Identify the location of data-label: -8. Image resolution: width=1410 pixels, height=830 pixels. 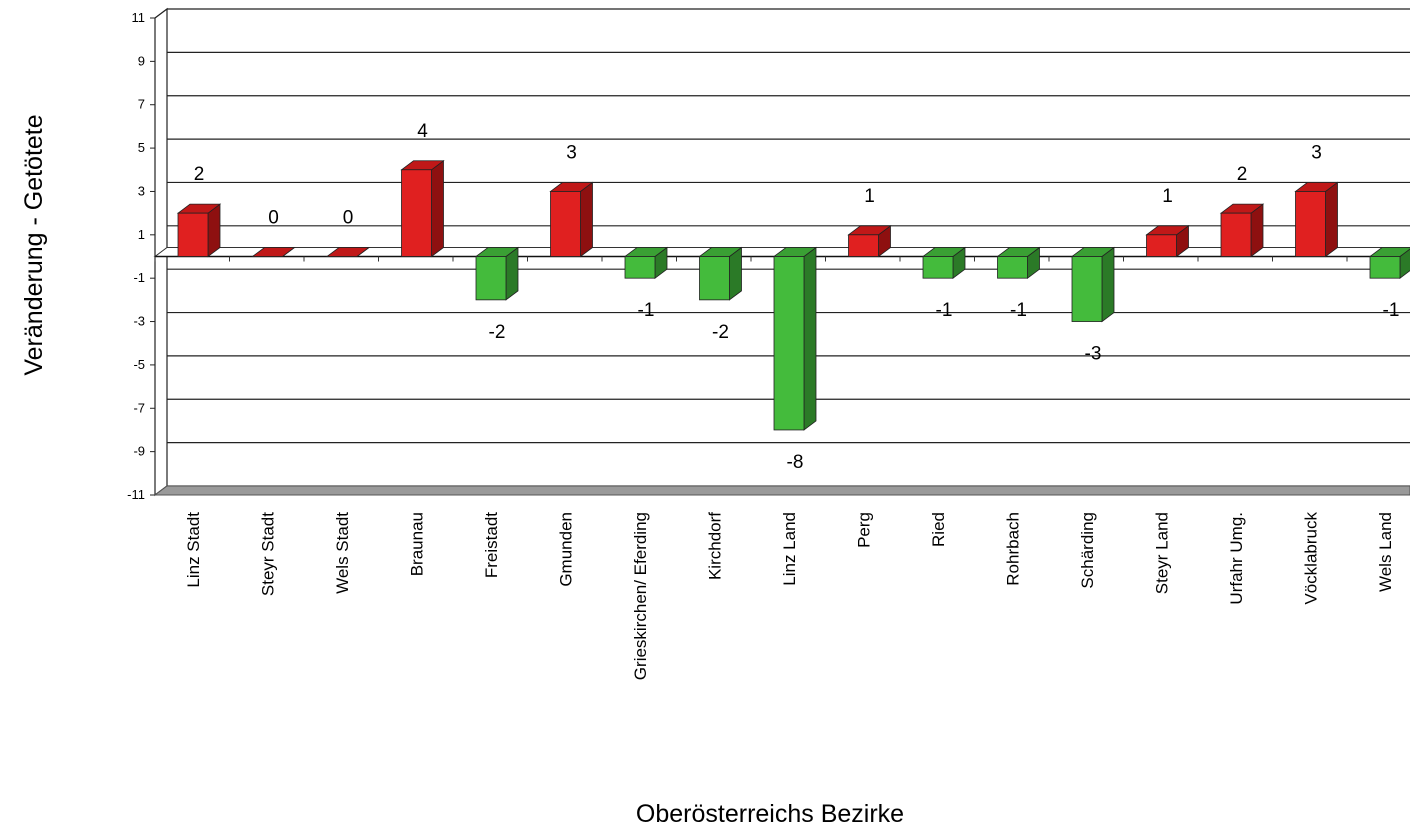
(795, 462).